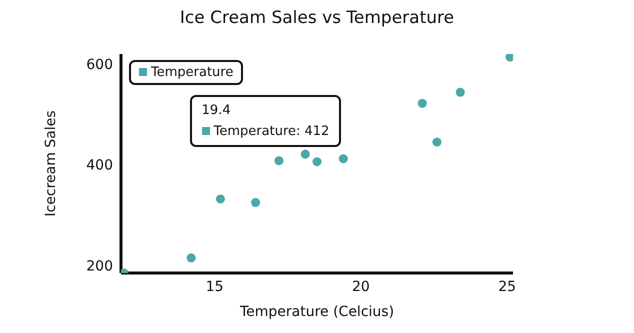 The width and height of the screenshot is (634, 333). What do you see at coordinates (99, 166) in the screenshot?
I see `y-tick-label: 400` at bounding box center [99, 166].